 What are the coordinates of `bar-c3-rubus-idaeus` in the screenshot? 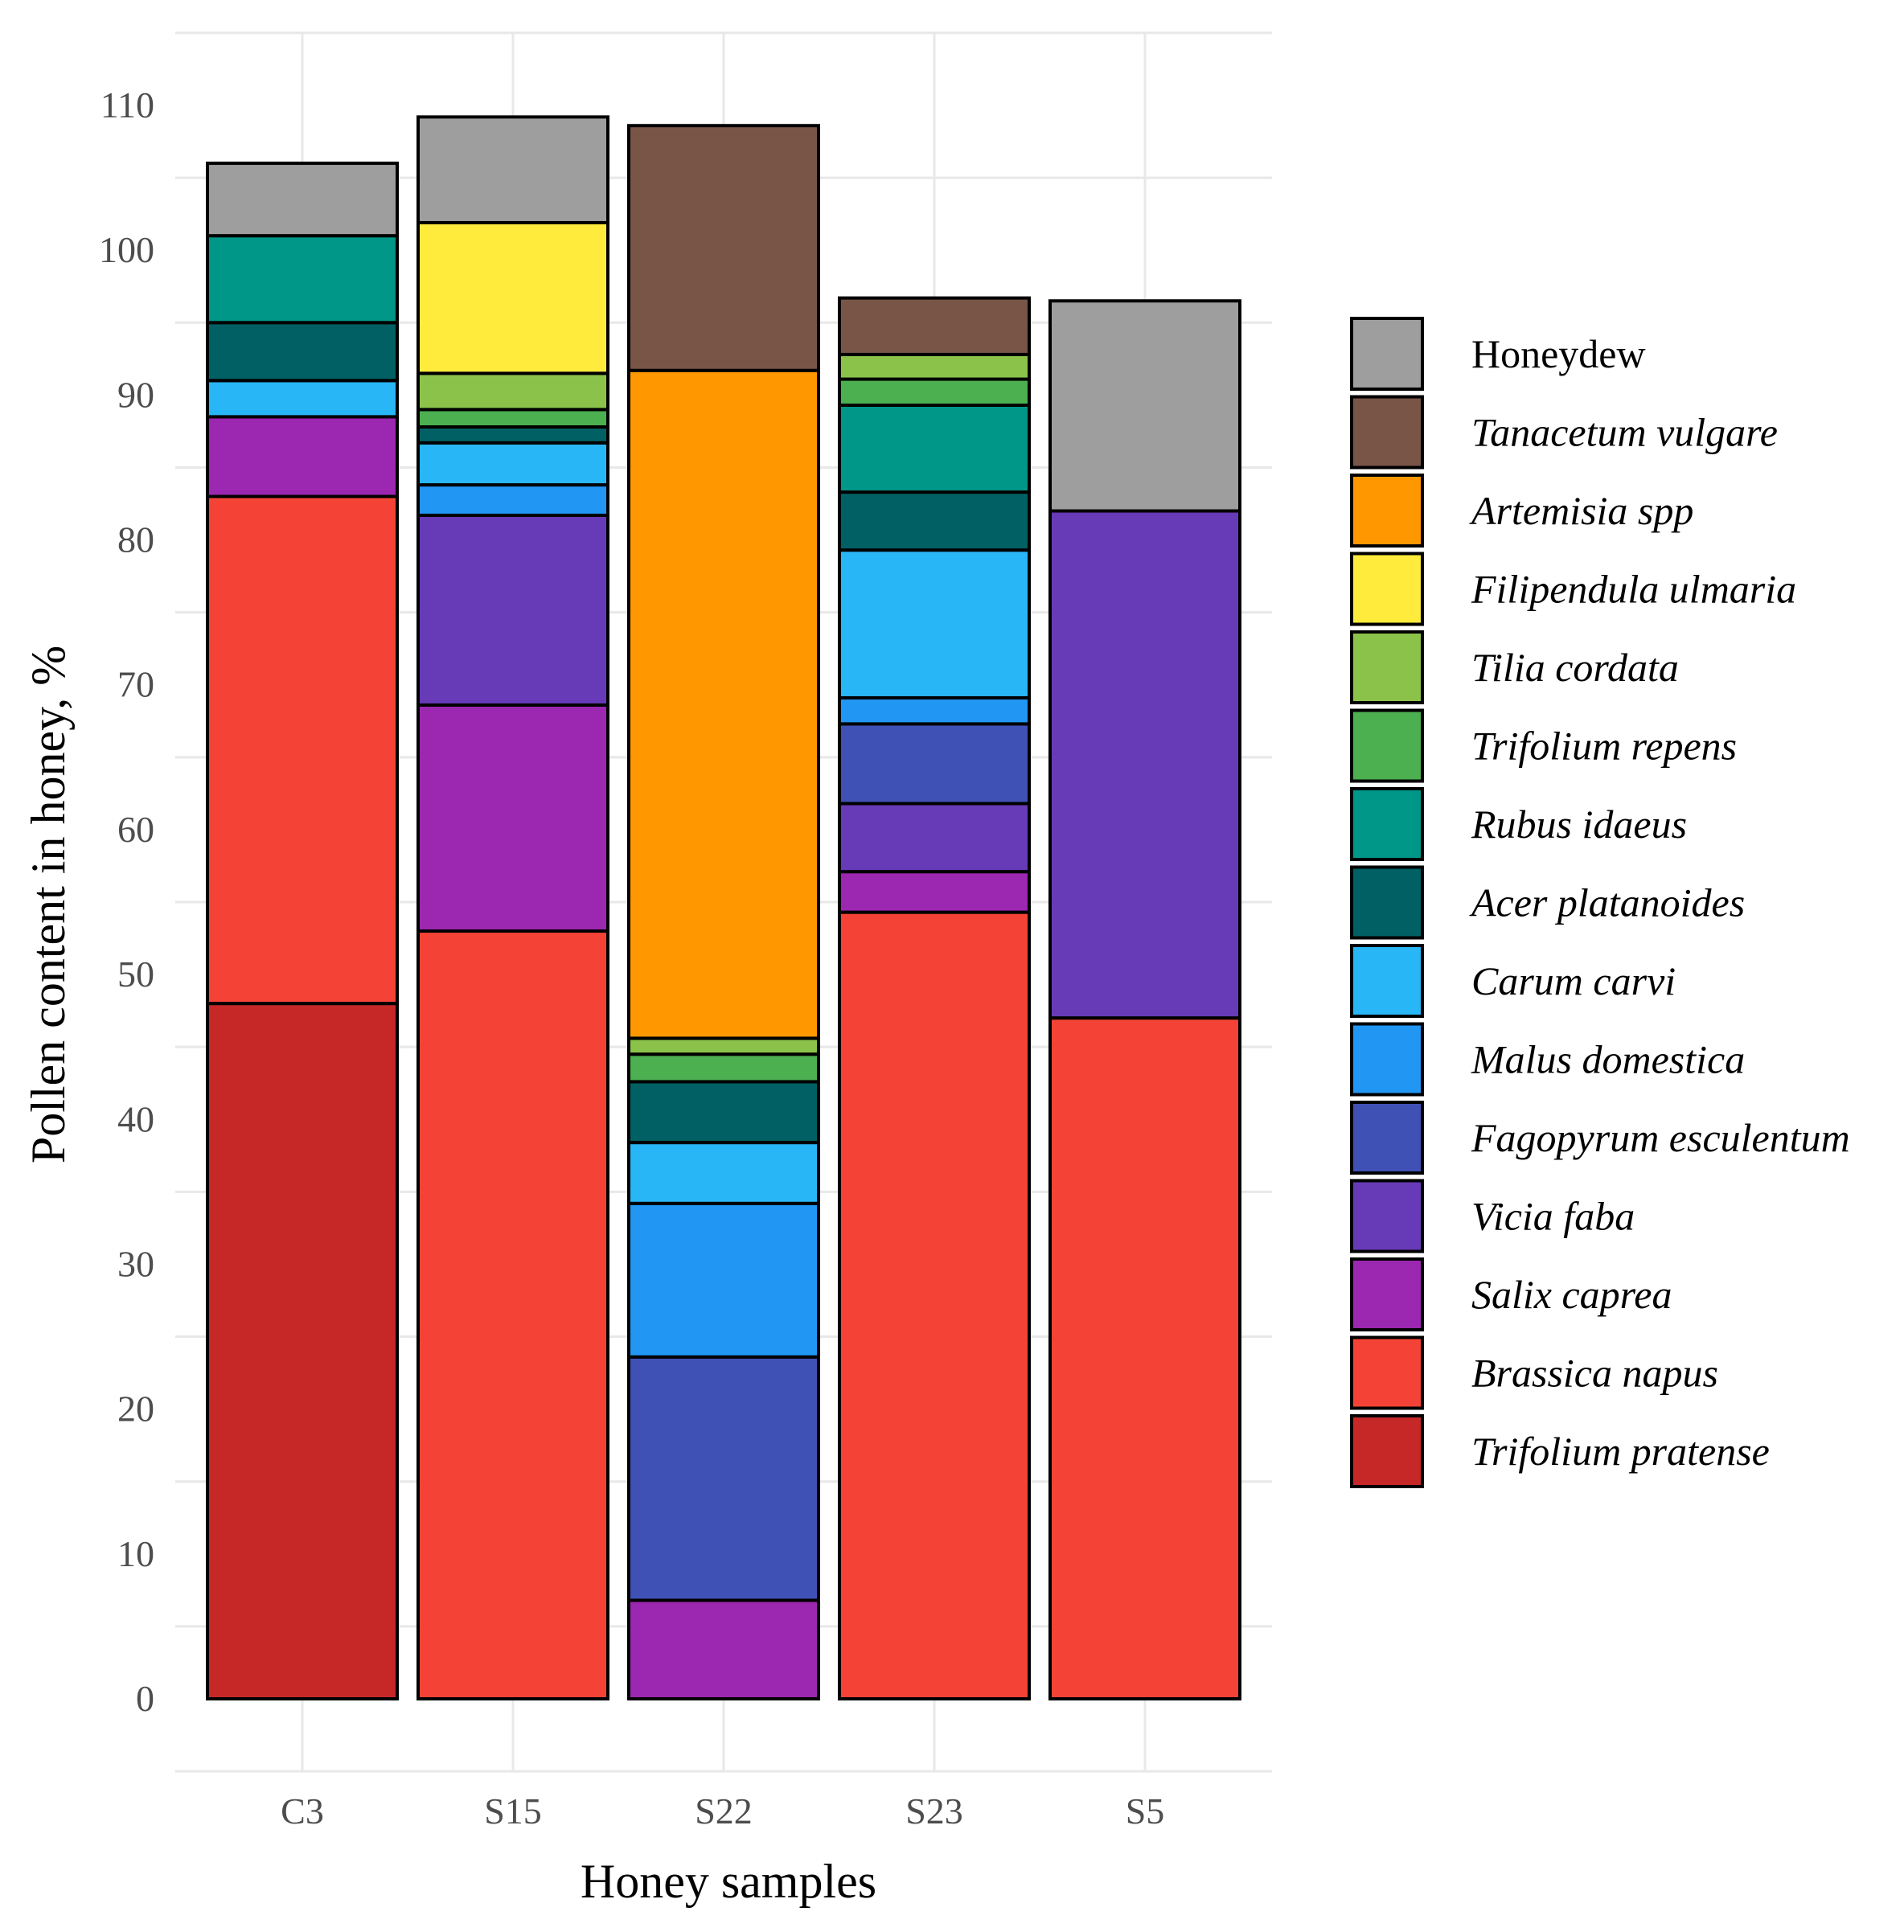 It's located at (302, 279).